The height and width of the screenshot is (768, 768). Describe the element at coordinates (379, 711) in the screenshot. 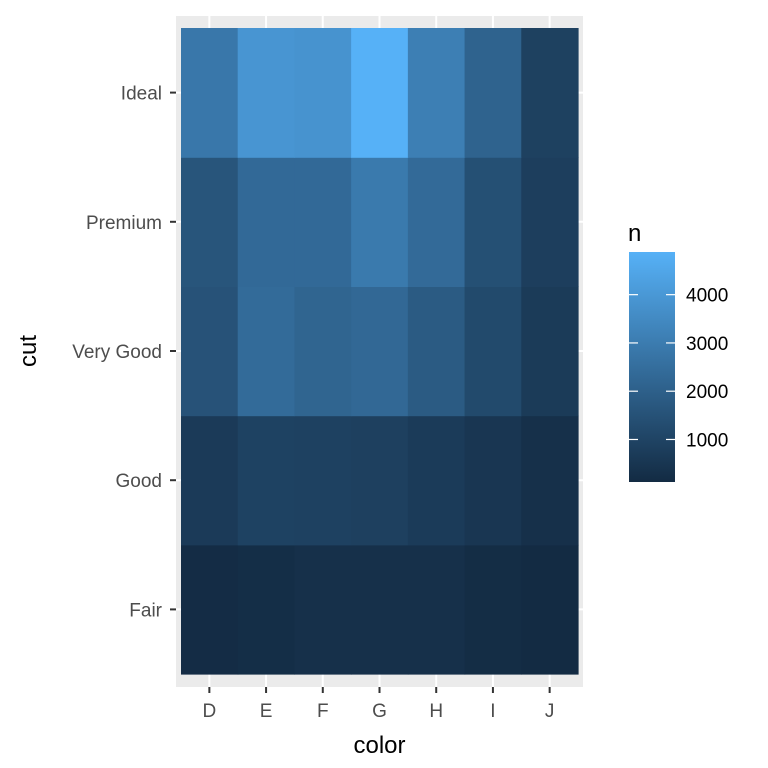

I see `x-tick-label: G` at that location.